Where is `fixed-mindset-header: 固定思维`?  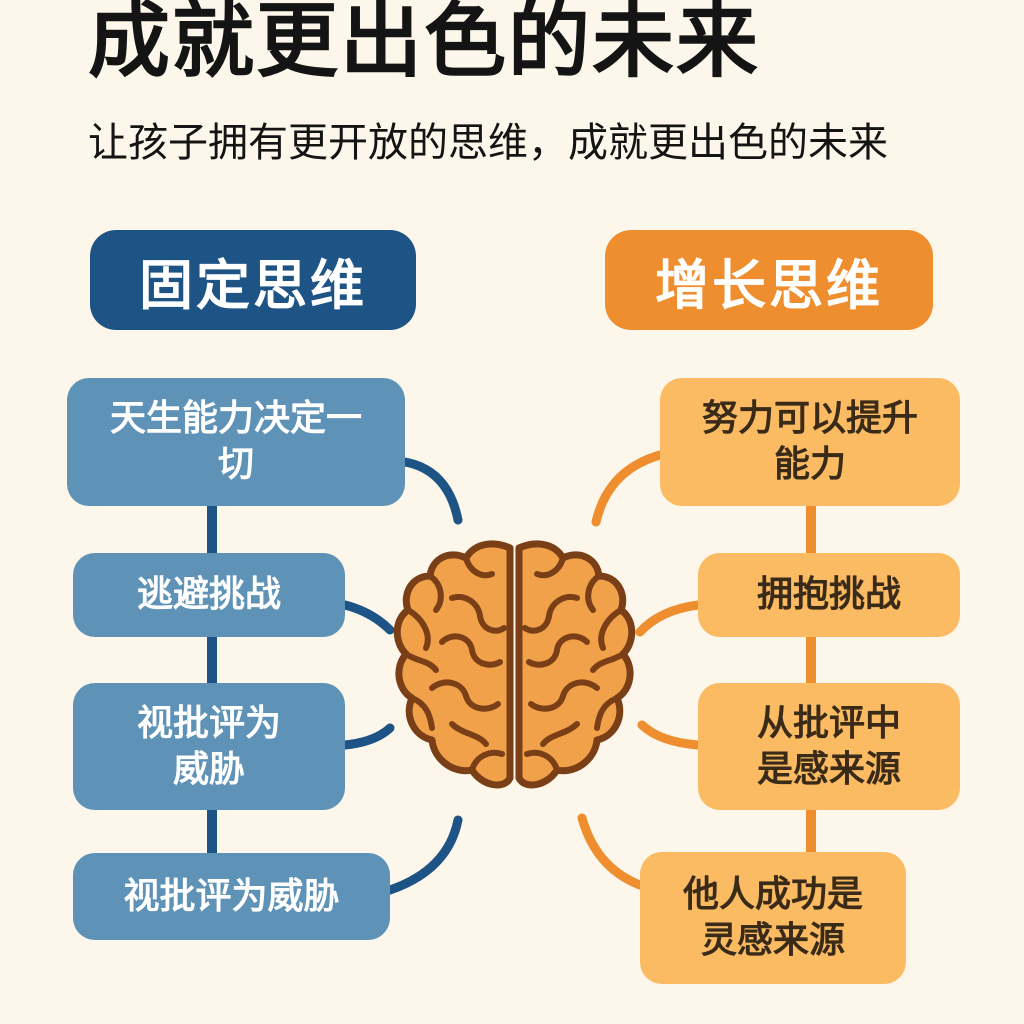
fixed-mindset-header: 固定思维 is located at coordinates (253, 280).